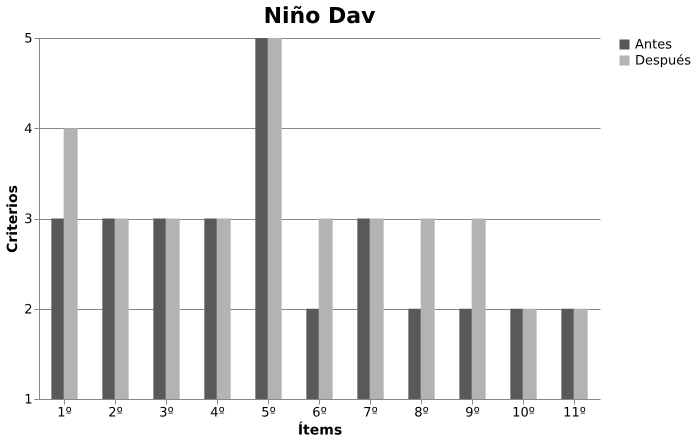  I want to click on x-tick-label: 11º, so click(574, 413).